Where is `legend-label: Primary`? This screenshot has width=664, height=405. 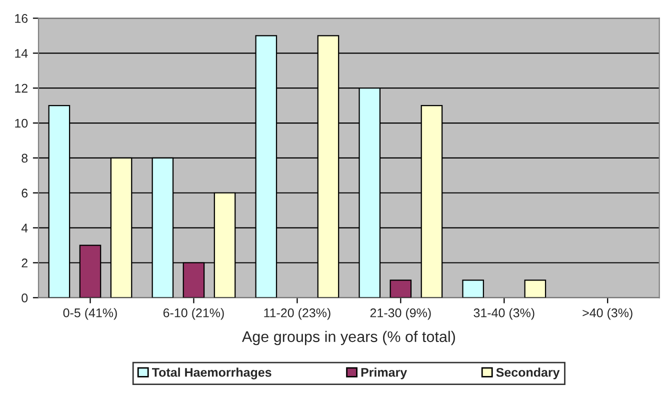 legend-label: Primary is located at coordinates (384, 374).